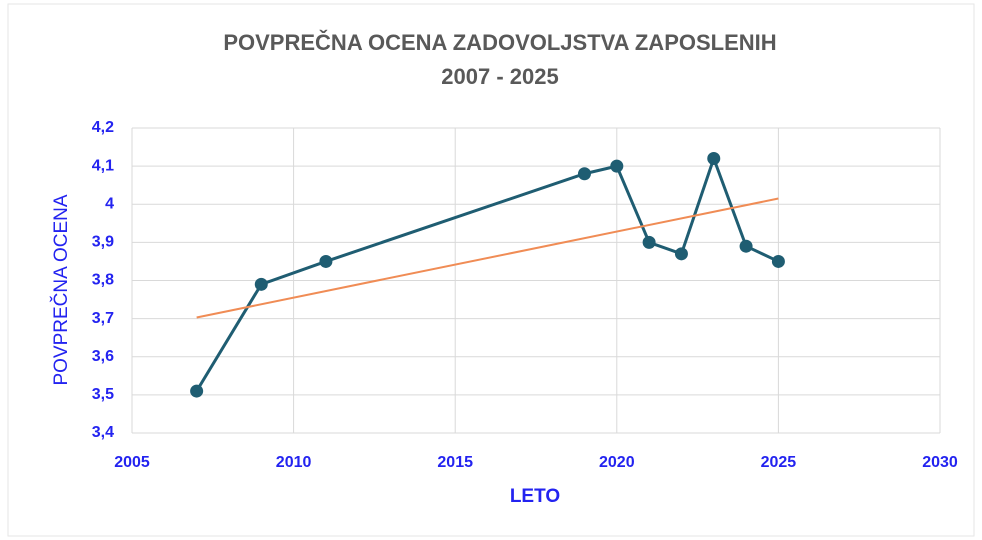 The height and width of the screenshot is (540, 982). What do you see at coordinates (103, 165) in the screenshot?
I see `y-tick-label: 4,1` at bounding box center [103, 165].